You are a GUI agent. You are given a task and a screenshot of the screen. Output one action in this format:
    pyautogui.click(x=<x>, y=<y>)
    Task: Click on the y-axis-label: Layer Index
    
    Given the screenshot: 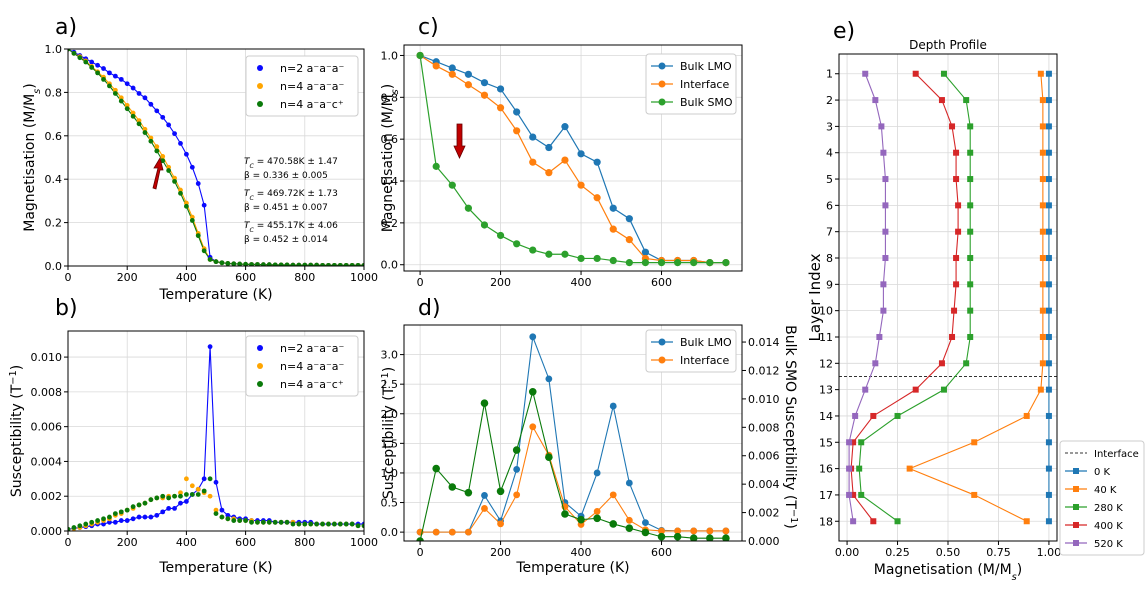 What is the action you would take?
    pyautogui.click(x=815, y=297)
    